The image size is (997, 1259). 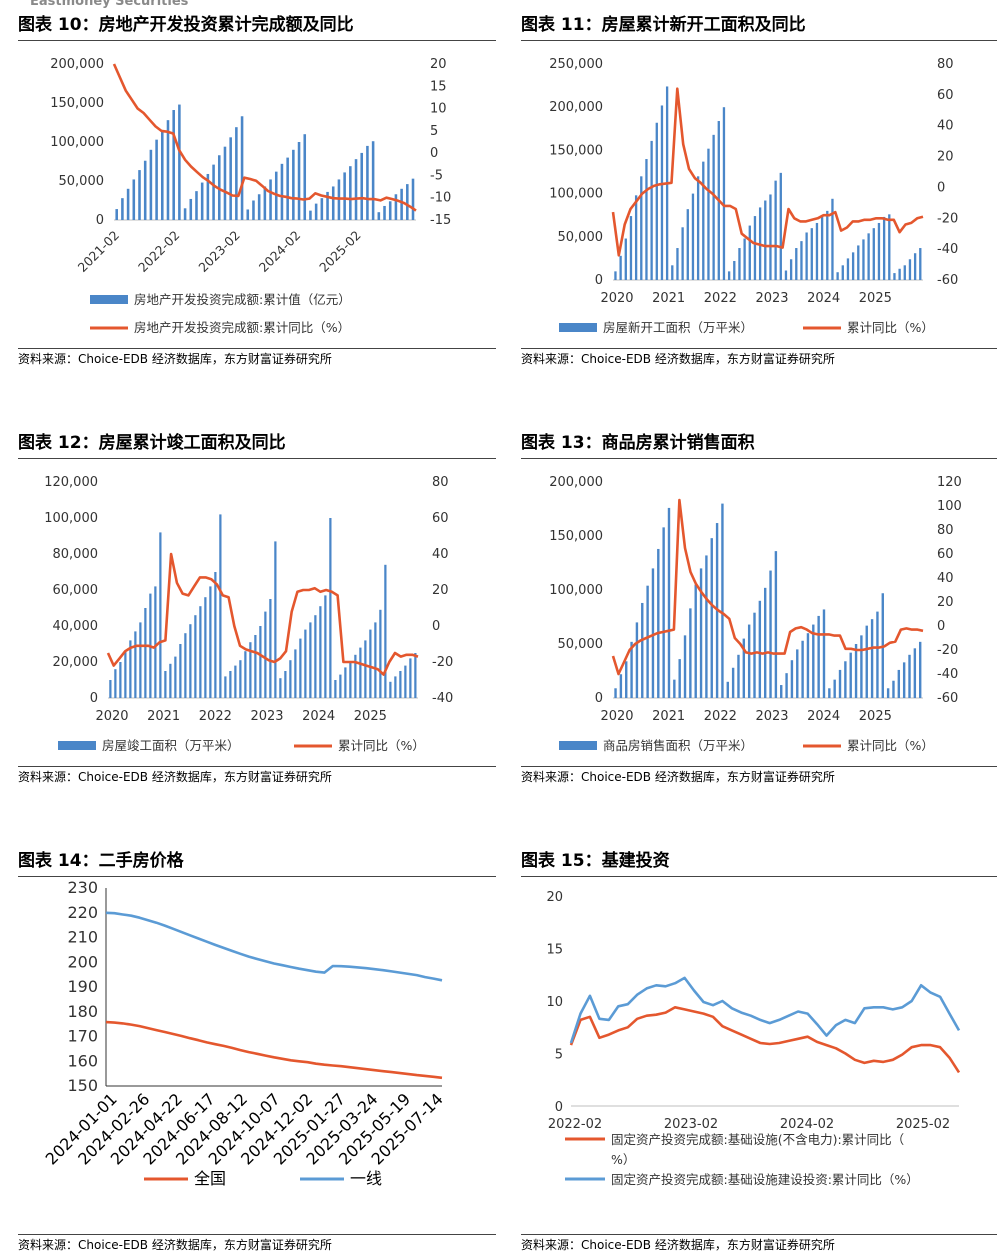 What do you see at coordinates (757, 1139) in the screenshot?
I see `legend-label-line1: 固定资产投资完成额:基础设施(不含电力):累计同比（` at bounding box center [757, 1139].